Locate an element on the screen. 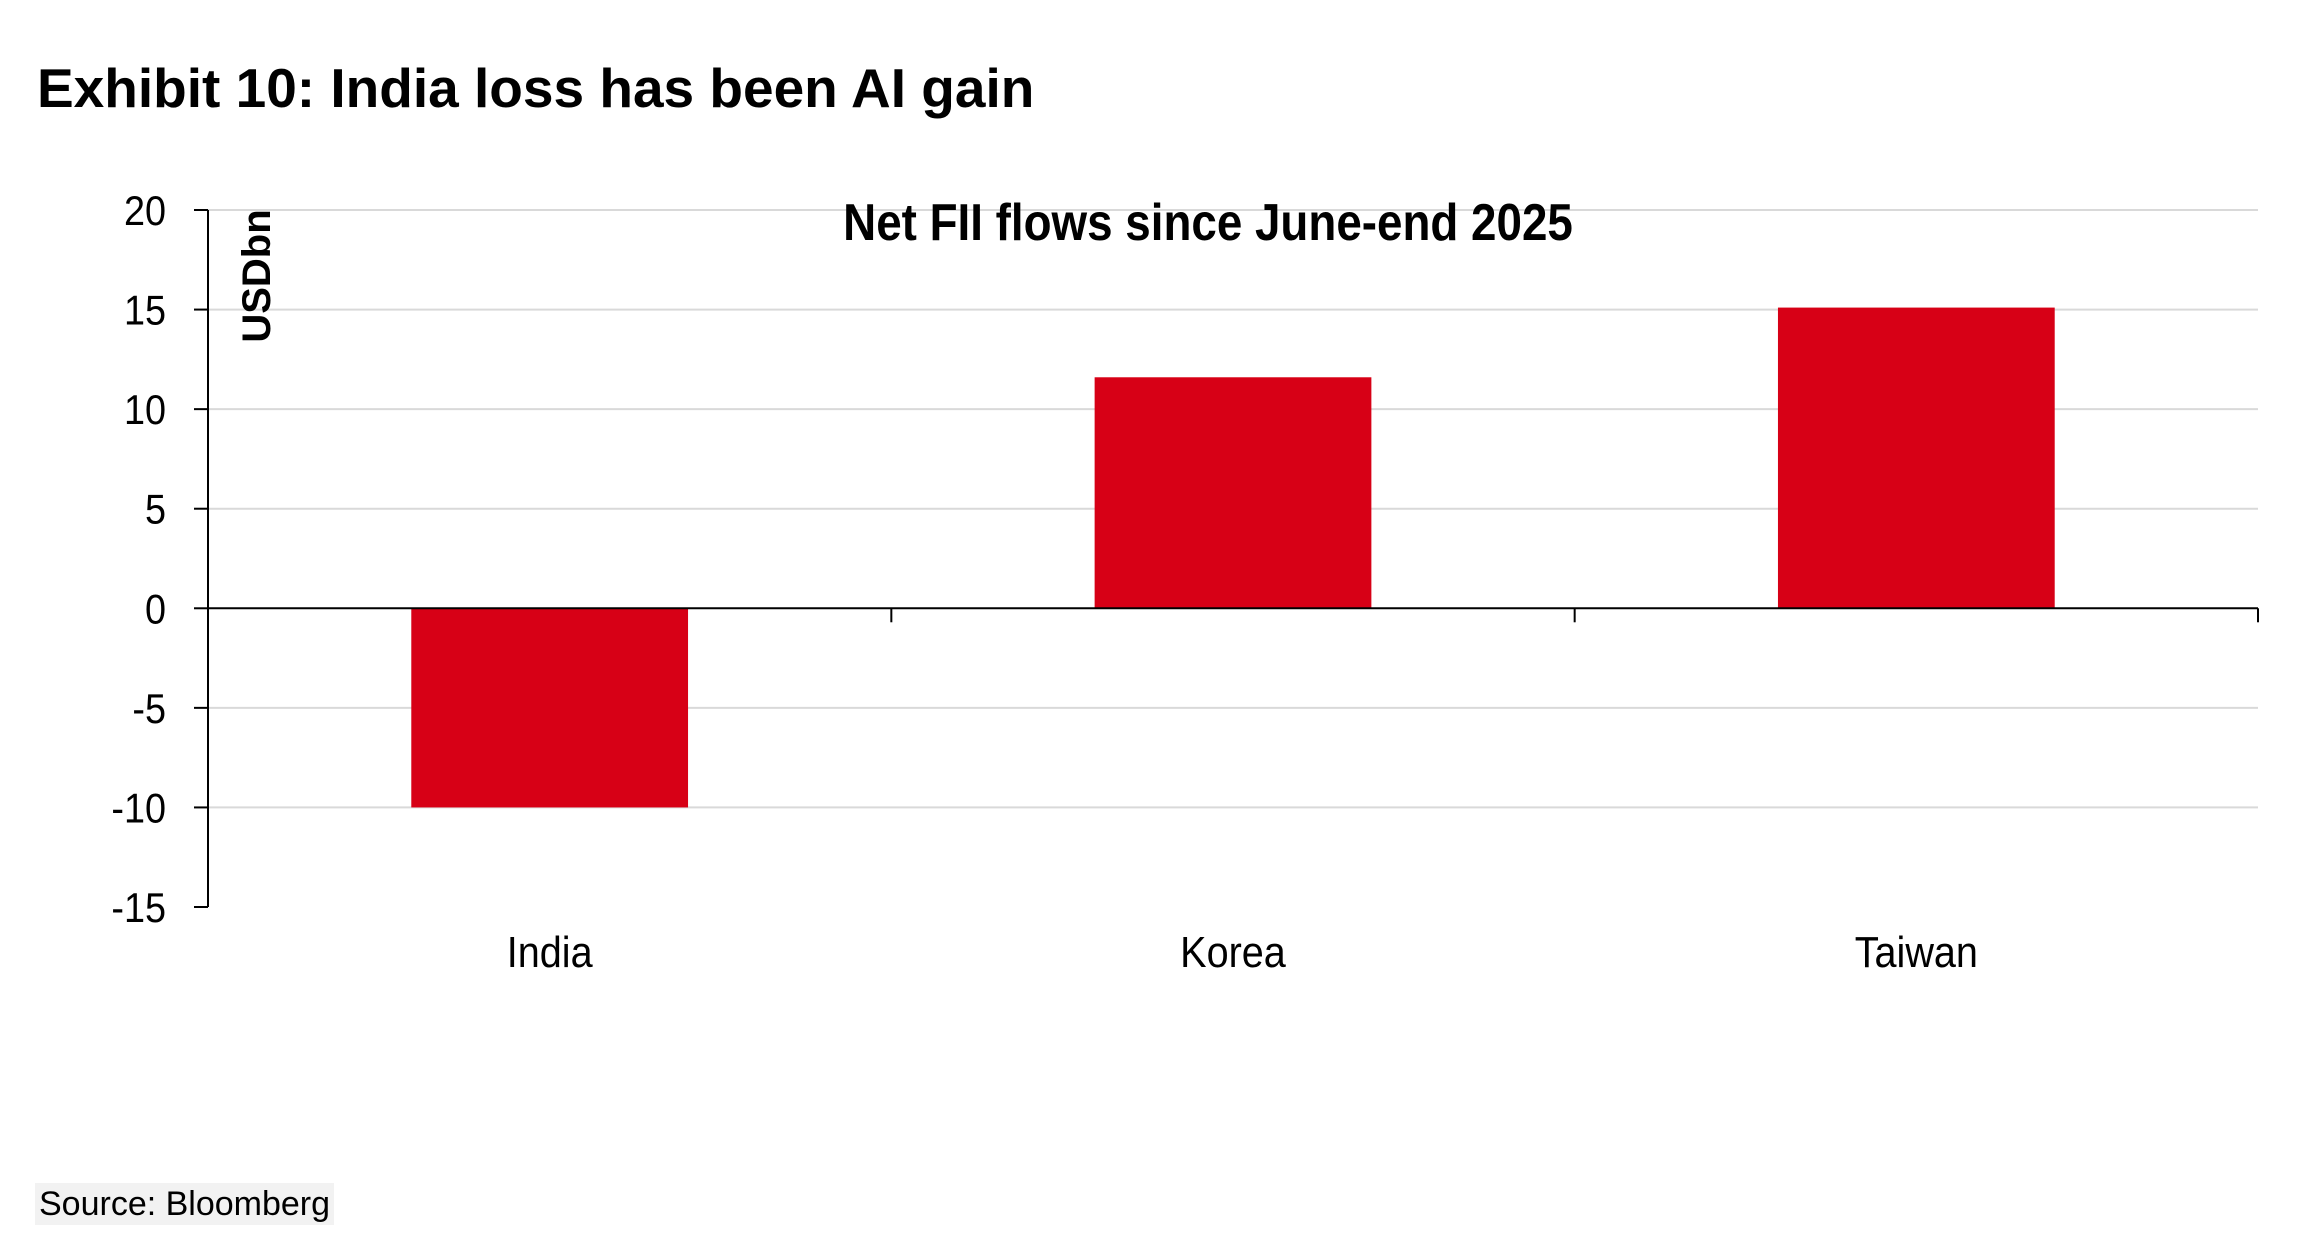 The width and height of the screenshot is (2302, 1244). chart-title: Net FII flows since June-end 2025 is located at coordinates (1208, 222).